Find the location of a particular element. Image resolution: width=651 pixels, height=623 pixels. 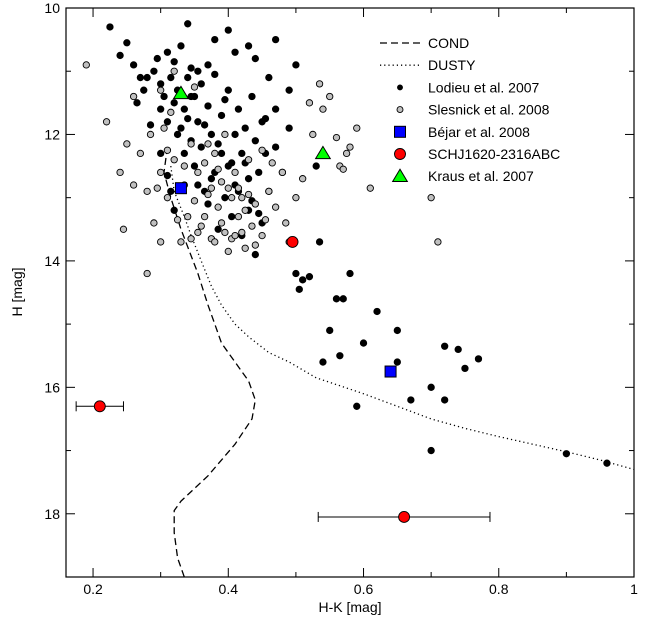

y-tick-label: 12 is located at coordinates (52, 134).